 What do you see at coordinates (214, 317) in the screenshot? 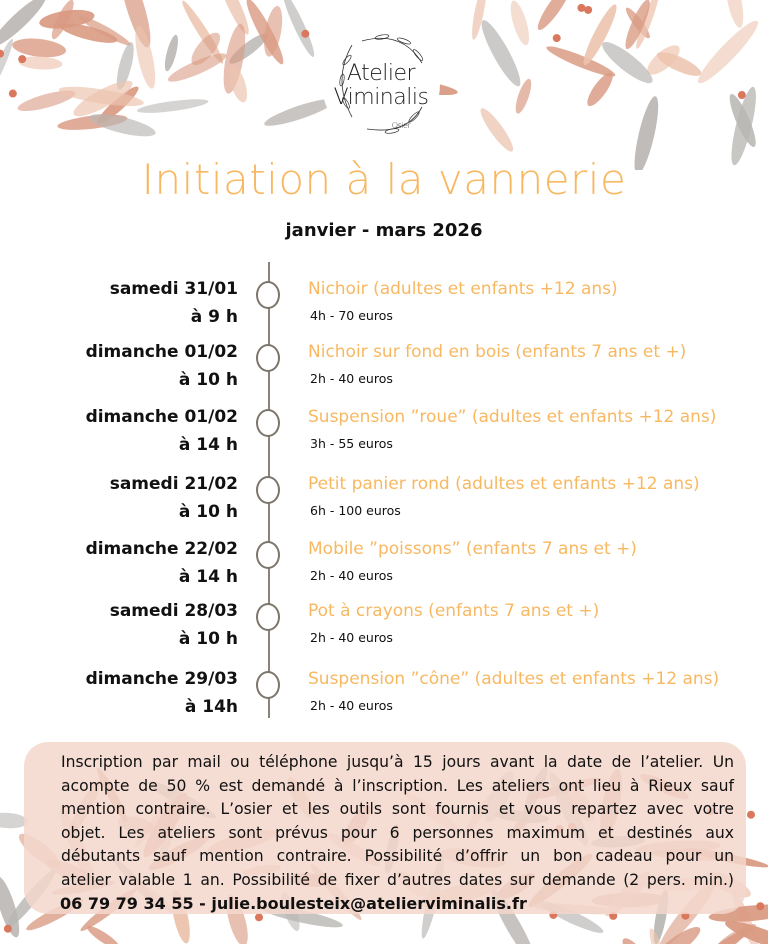
I see `workshop-time: à 9 h` at bounding box center [214, 317].